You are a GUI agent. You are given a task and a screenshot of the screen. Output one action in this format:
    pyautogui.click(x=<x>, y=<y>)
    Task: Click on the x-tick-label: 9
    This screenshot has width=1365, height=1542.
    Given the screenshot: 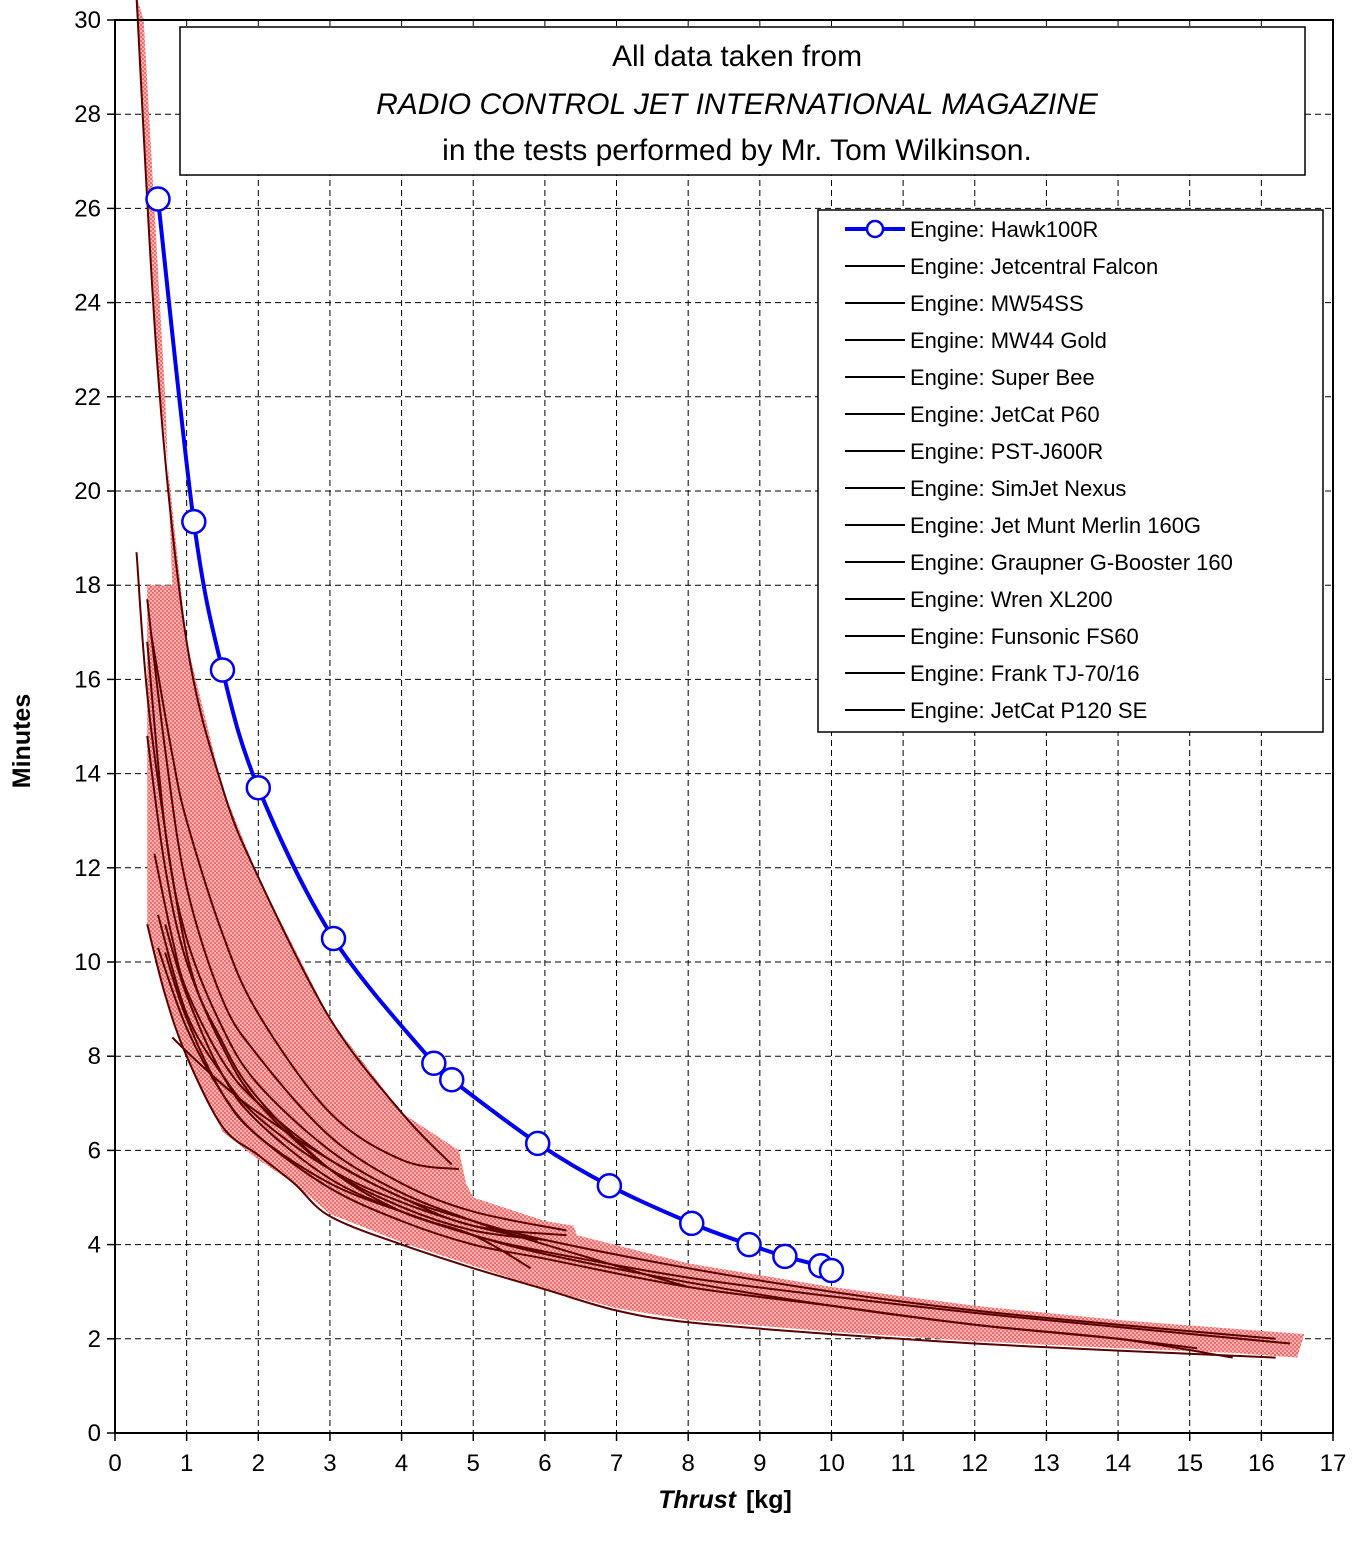 What is the action you would take?
    pyautogui.click(x=759, y=1463)
    